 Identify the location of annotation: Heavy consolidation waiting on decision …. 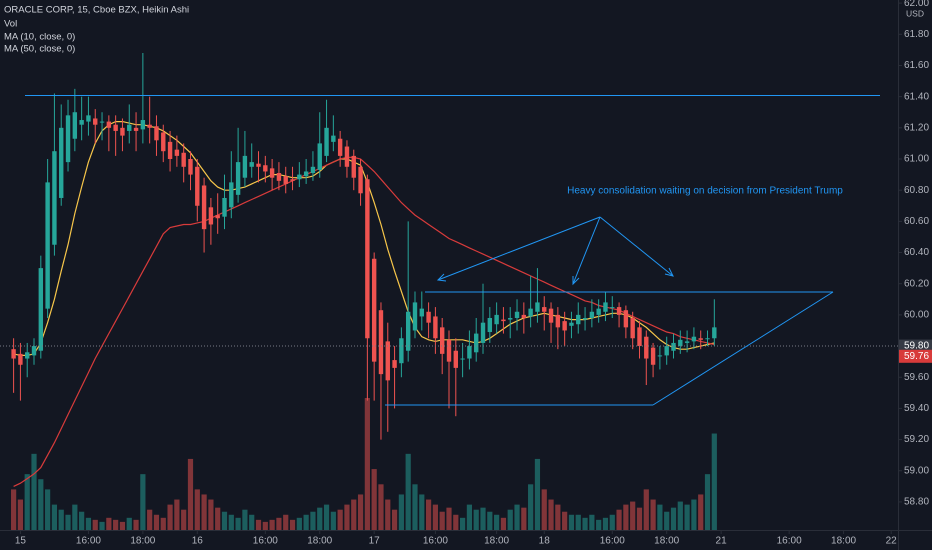
(705, 191).